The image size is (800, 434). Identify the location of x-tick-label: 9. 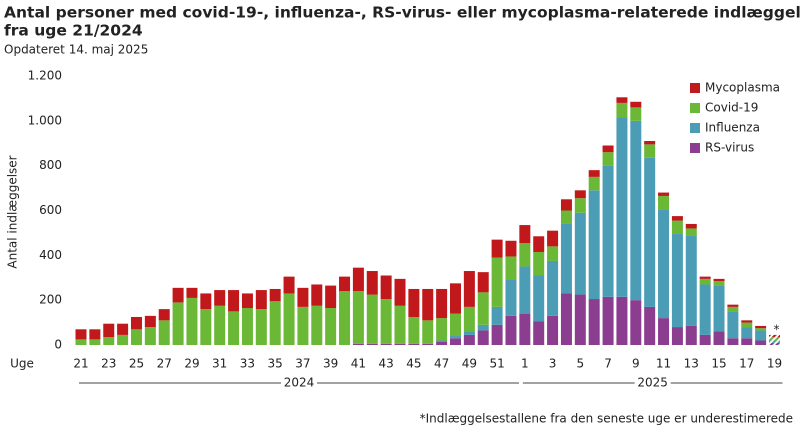
(636, 364).